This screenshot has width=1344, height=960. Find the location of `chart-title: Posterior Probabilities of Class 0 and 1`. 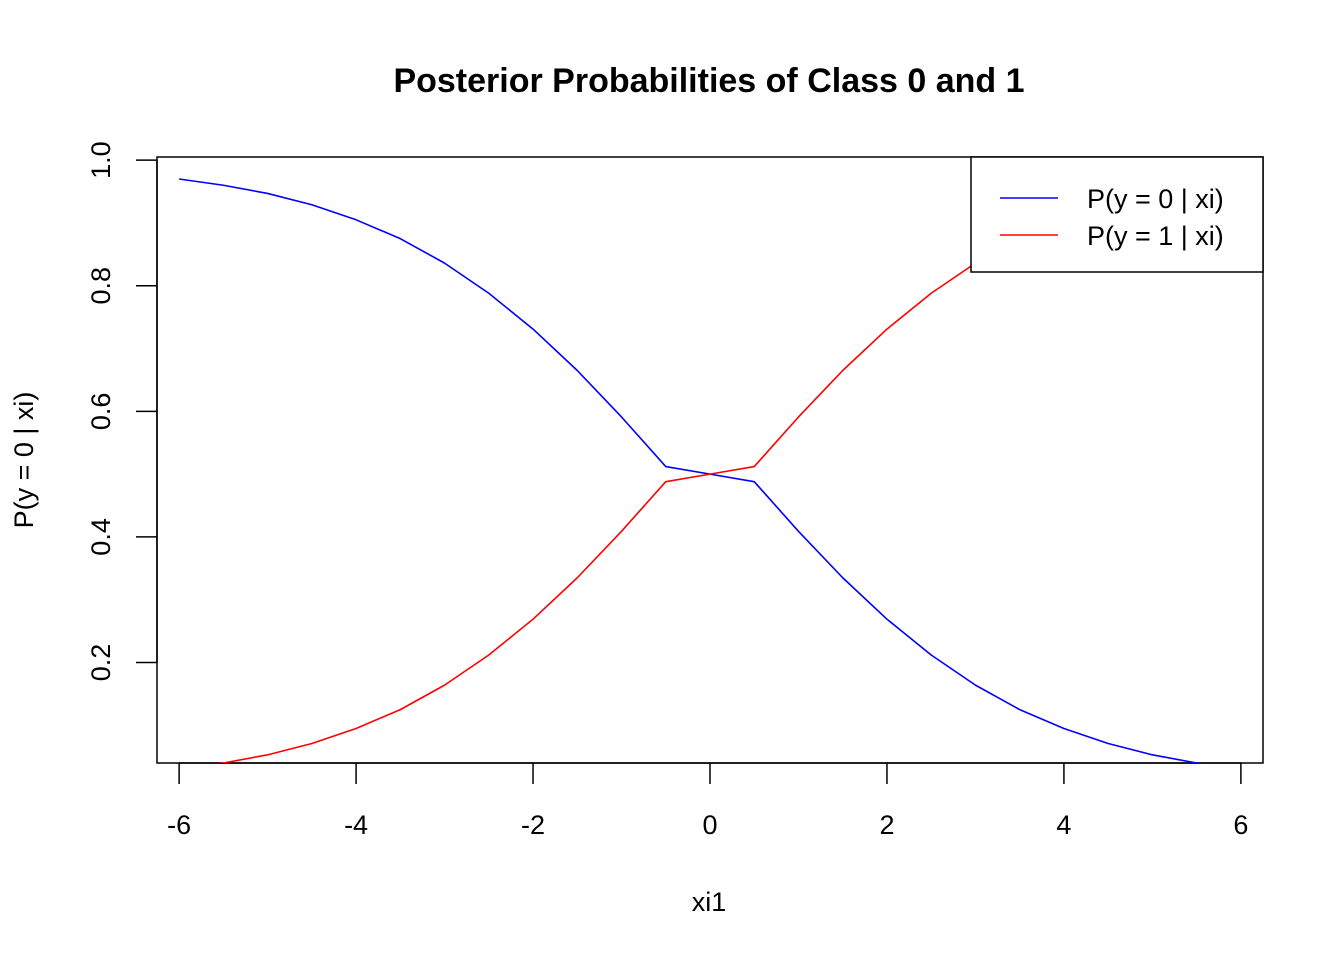

chart-title: Posterior Probabilities of Class 0 and 1 is located at coordinates (708, 81).